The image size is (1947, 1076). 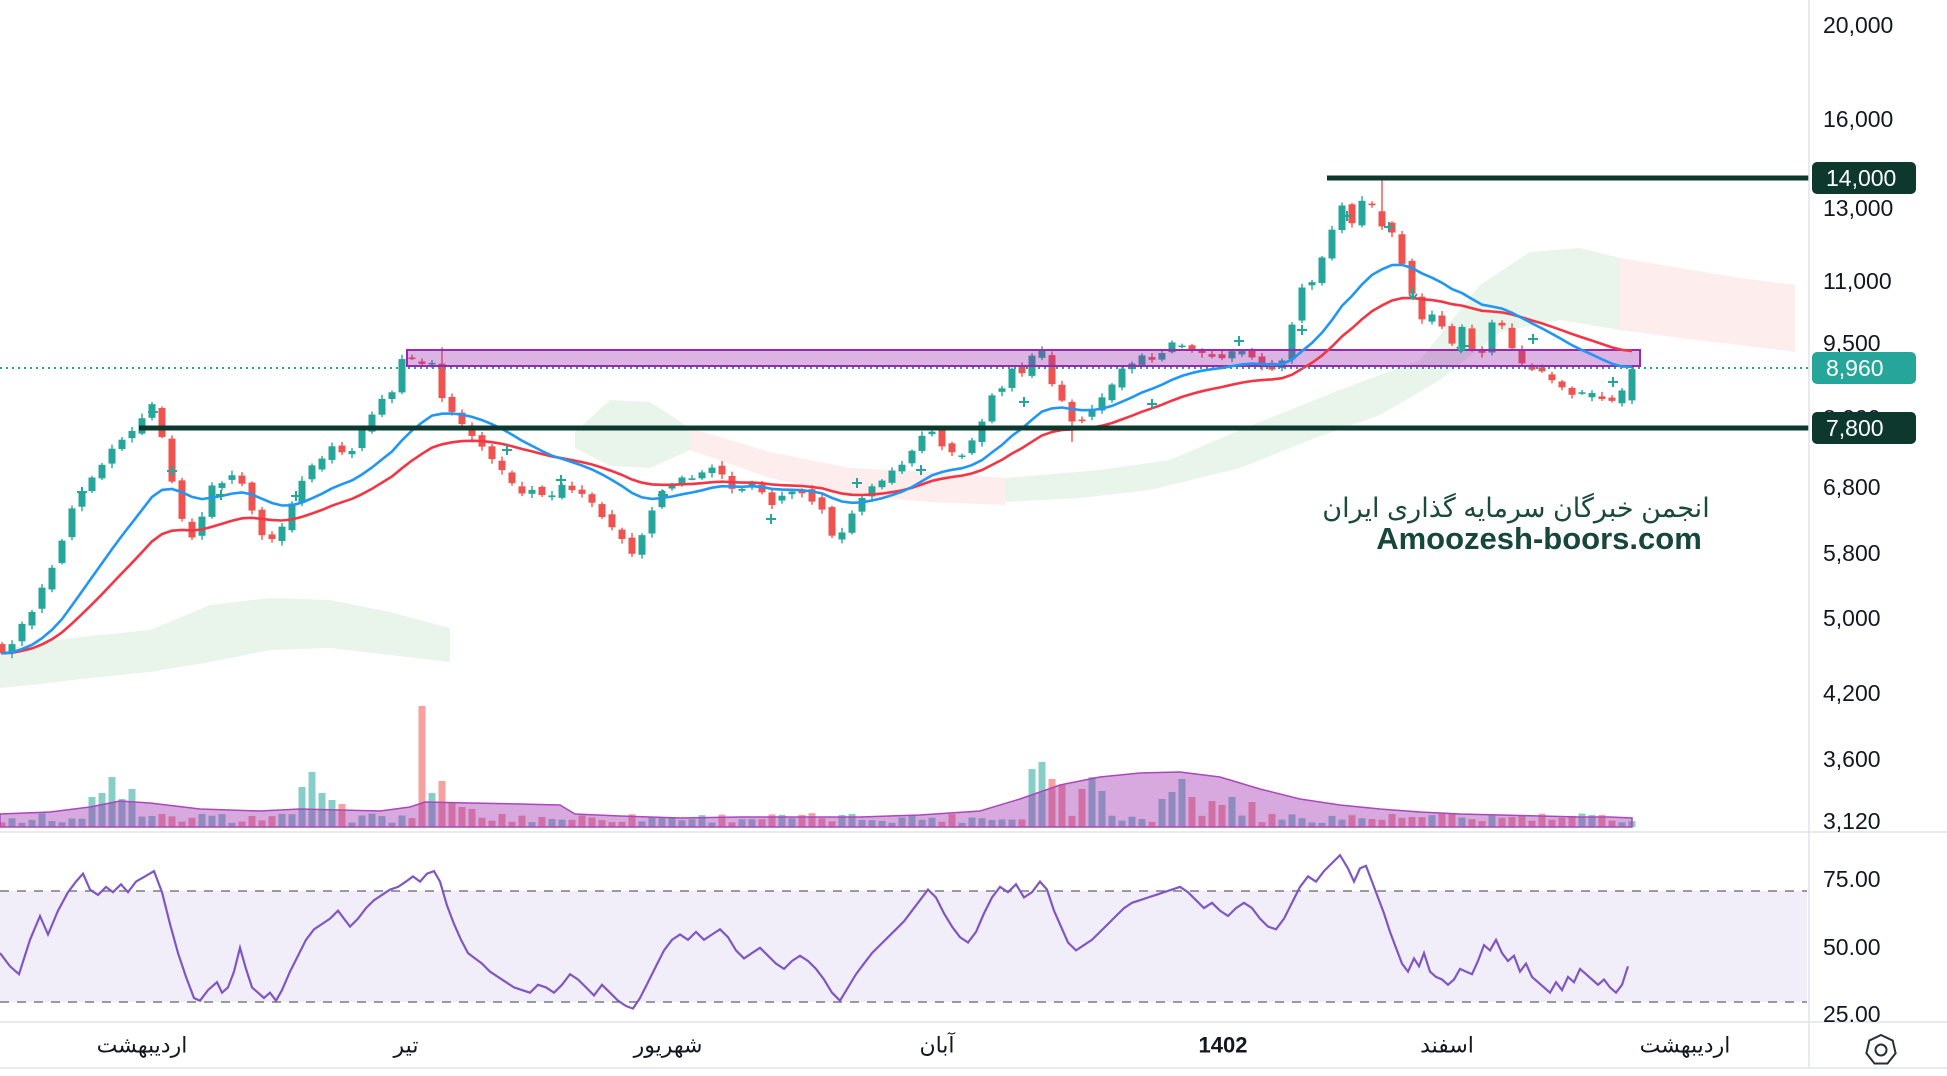 I want to click on price-axis-label: 20,000, so click(x=1858, y=25).